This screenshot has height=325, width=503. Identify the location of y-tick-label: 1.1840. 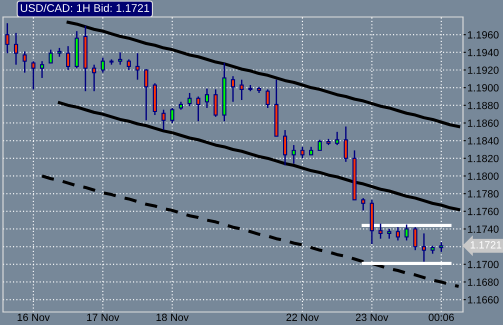
(483, 141).